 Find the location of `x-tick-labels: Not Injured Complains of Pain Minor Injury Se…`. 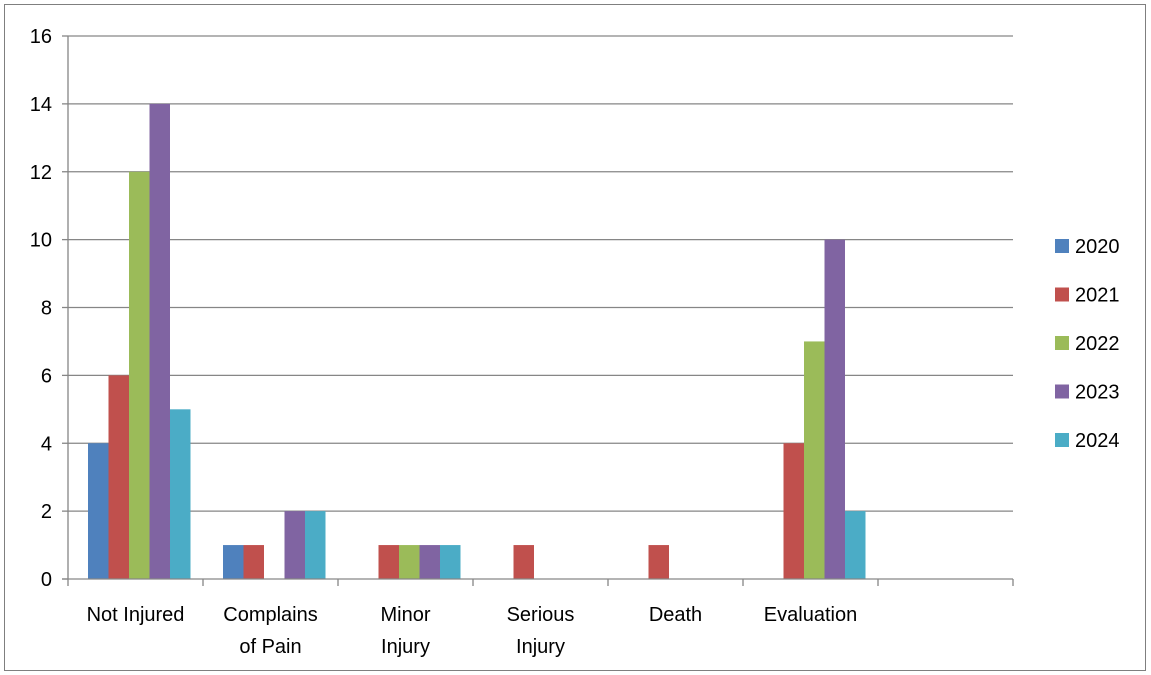

x-tick-labels: Not Injured Complains of Pain Minor Injury Se… is located at coordinates (472, 631).